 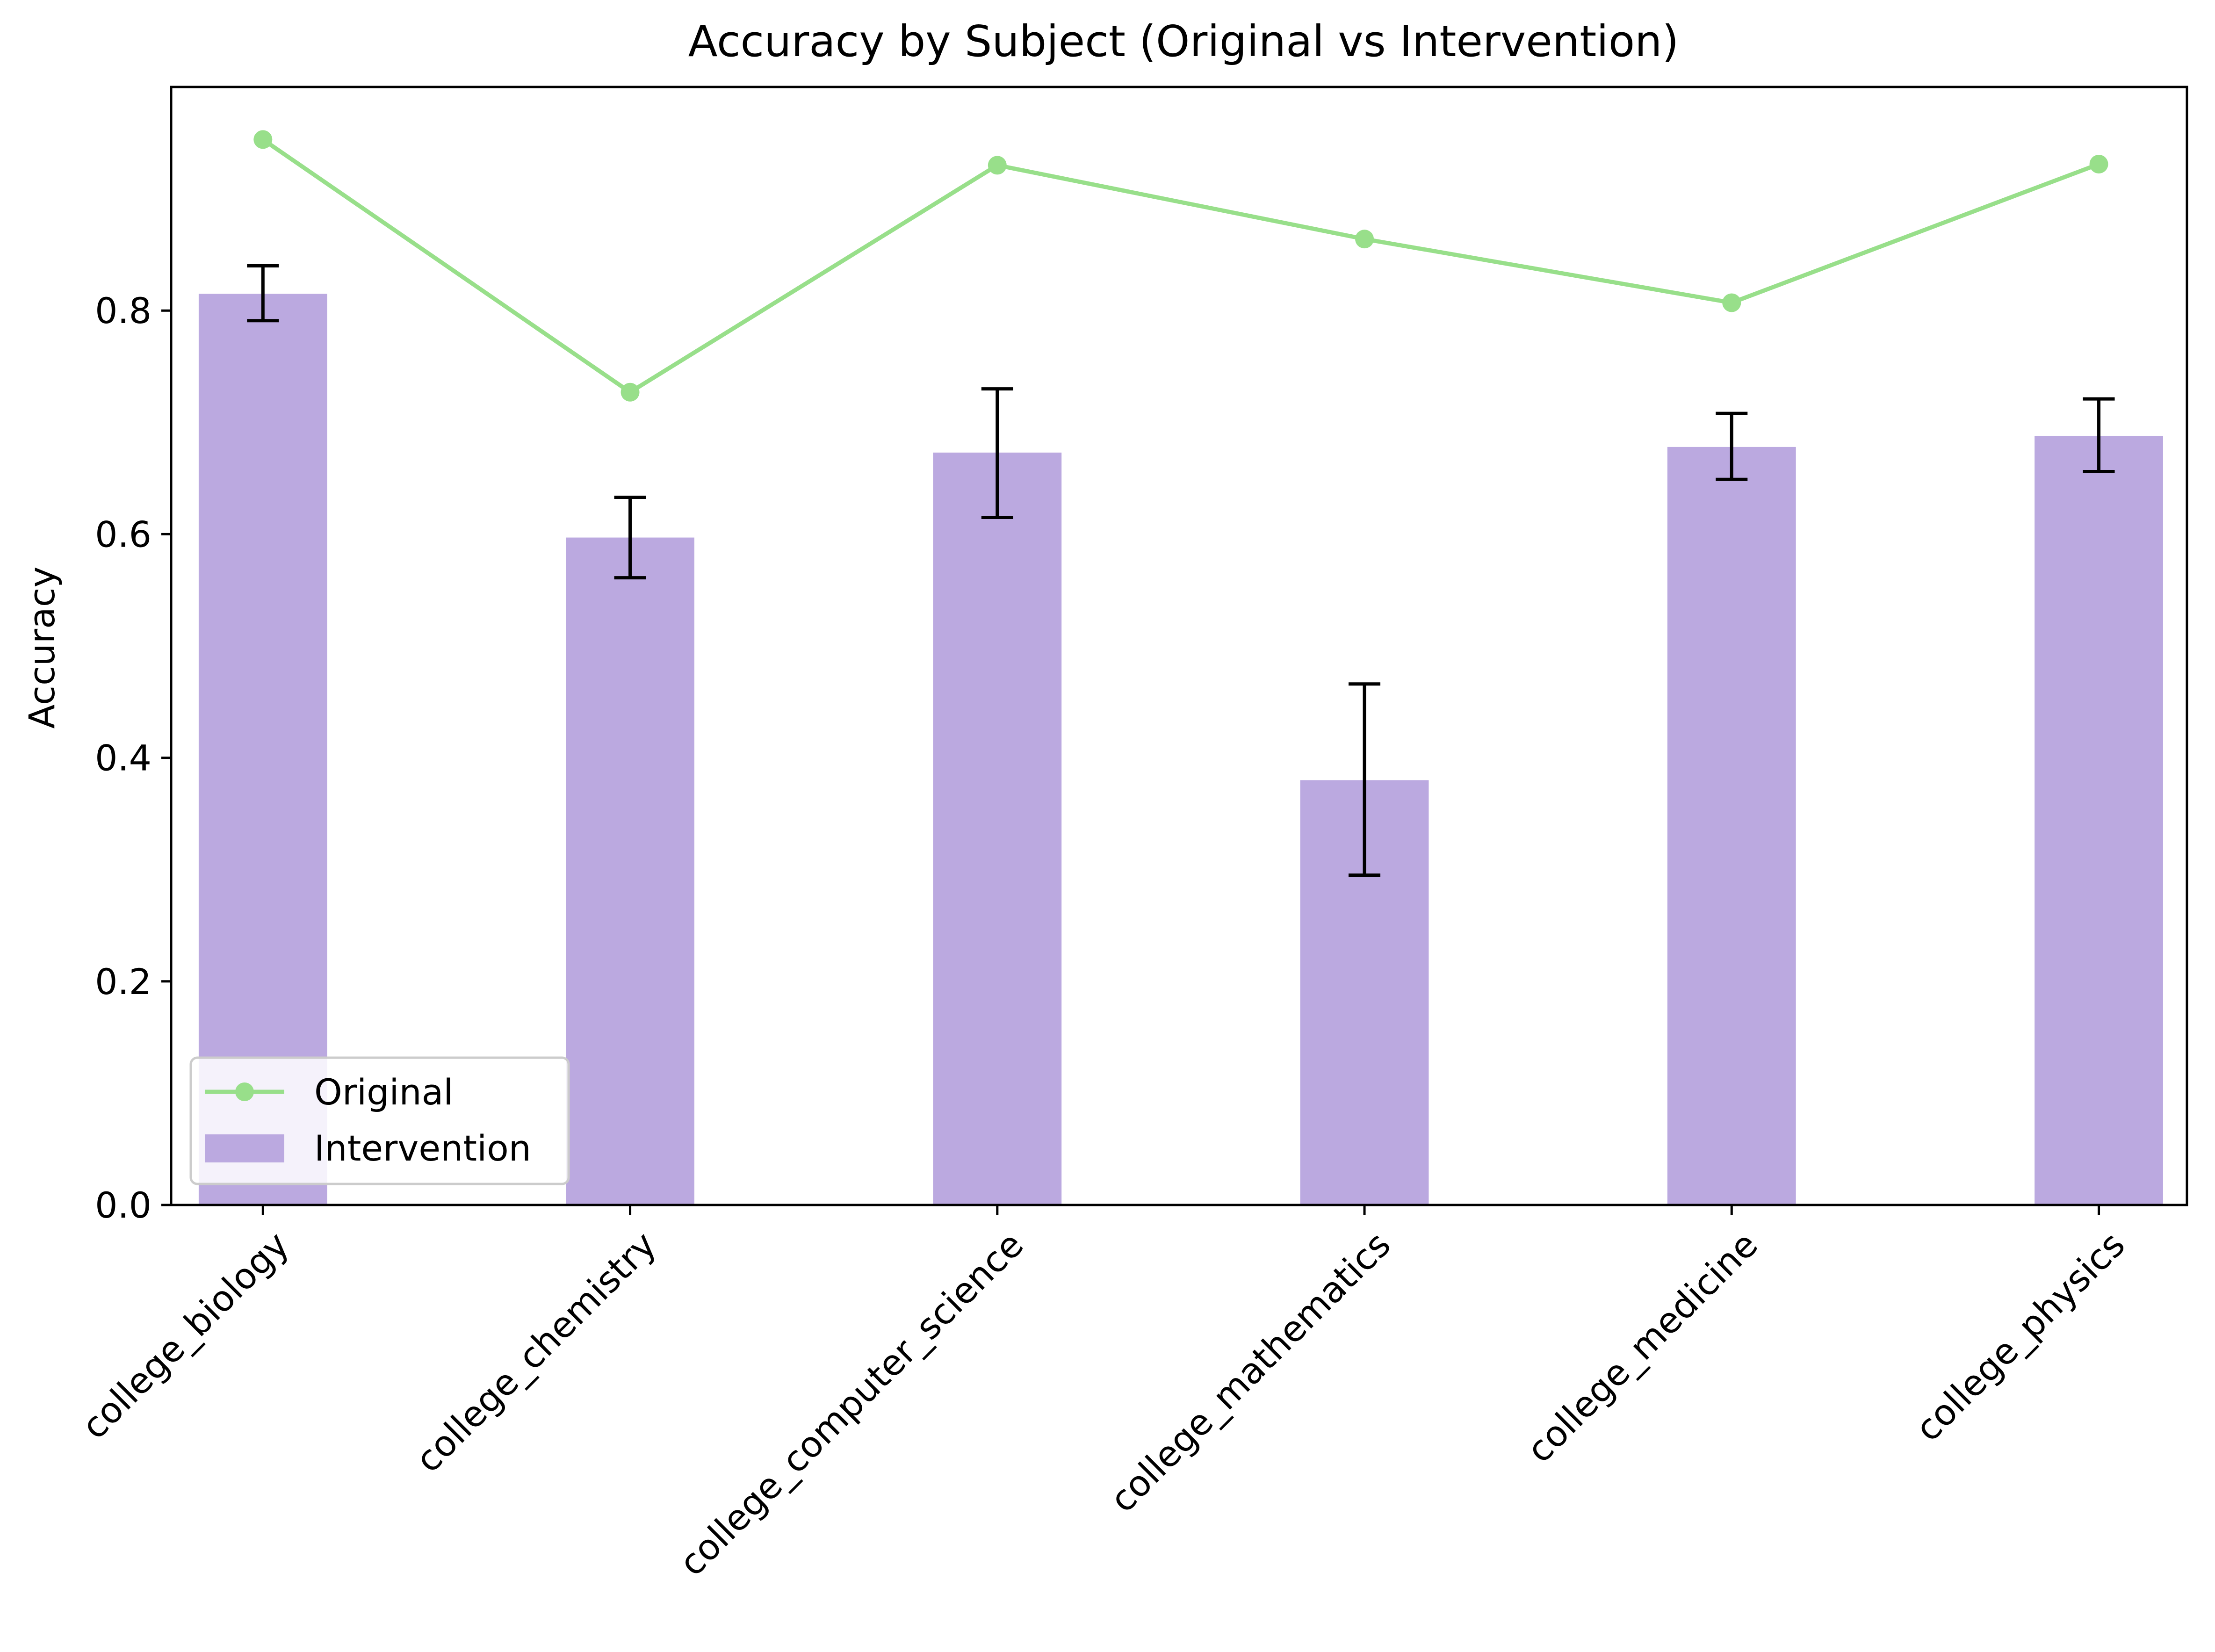 I want to click on legend-box, so click(x=379, y=1121).